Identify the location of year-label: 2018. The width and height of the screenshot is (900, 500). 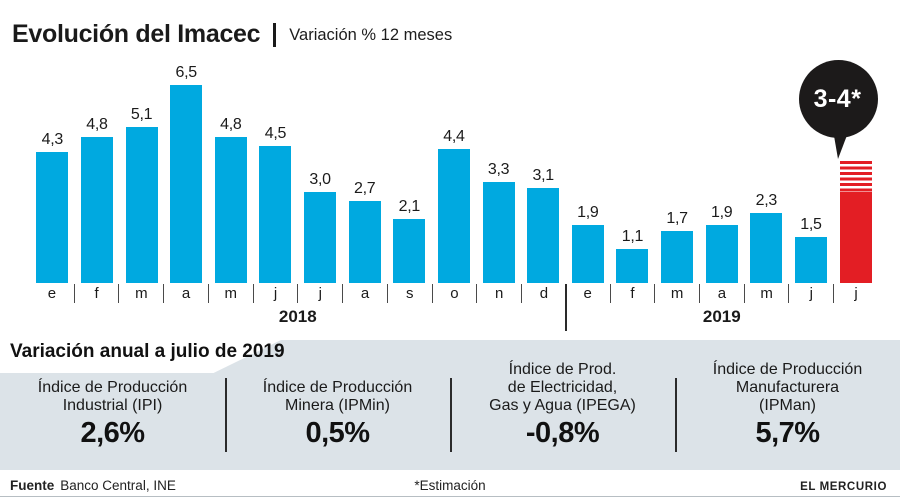
(297, 316).